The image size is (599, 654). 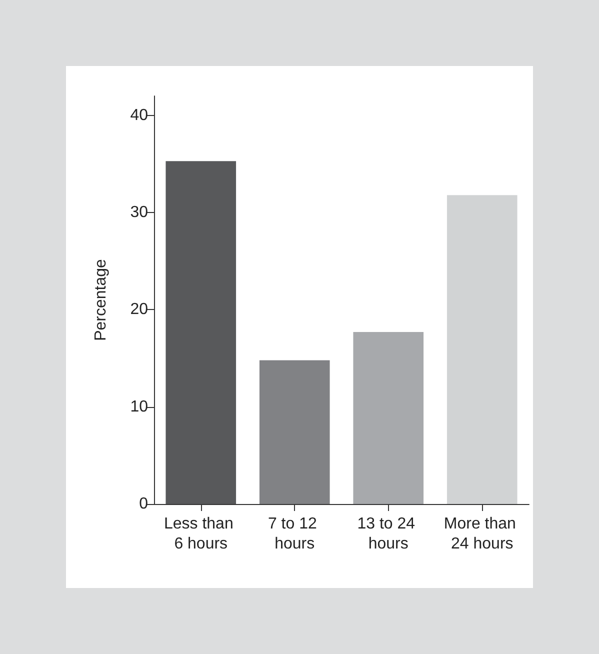 I want to click on x-tick-label: Less than 6 hours, so click(x=201, y=534).